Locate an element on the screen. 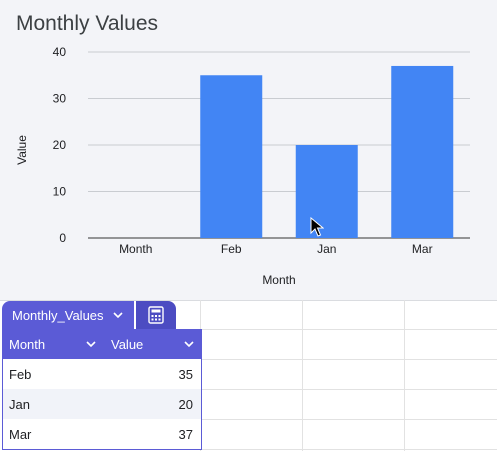 Image resolution: width=497 pixels, height=451 pixels. x-axis-label: Month is located at coordinates (278, 280).